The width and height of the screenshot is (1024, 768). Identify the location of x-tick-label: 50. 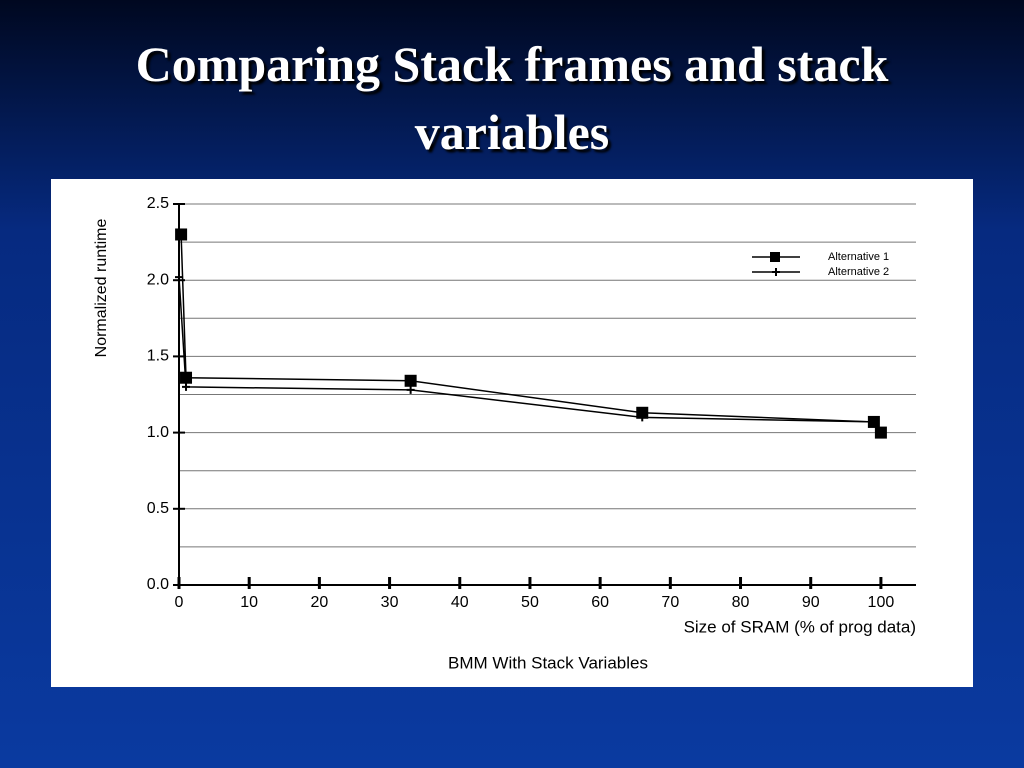
(530, 602).